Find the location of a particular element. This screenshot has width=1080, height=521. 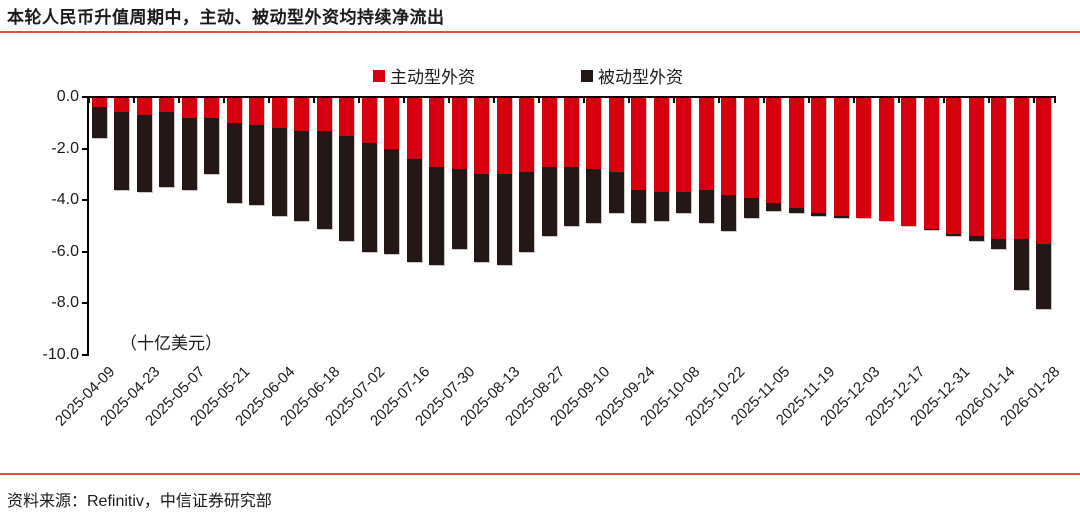

y-axis-line is located at coordinates (88, 226).